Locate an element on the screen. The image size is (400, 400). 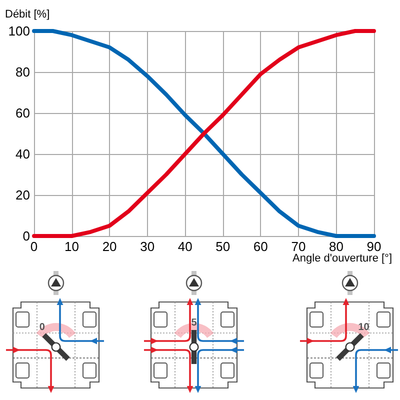
y-tick-label: 0 is located at coordinates (26, 236).